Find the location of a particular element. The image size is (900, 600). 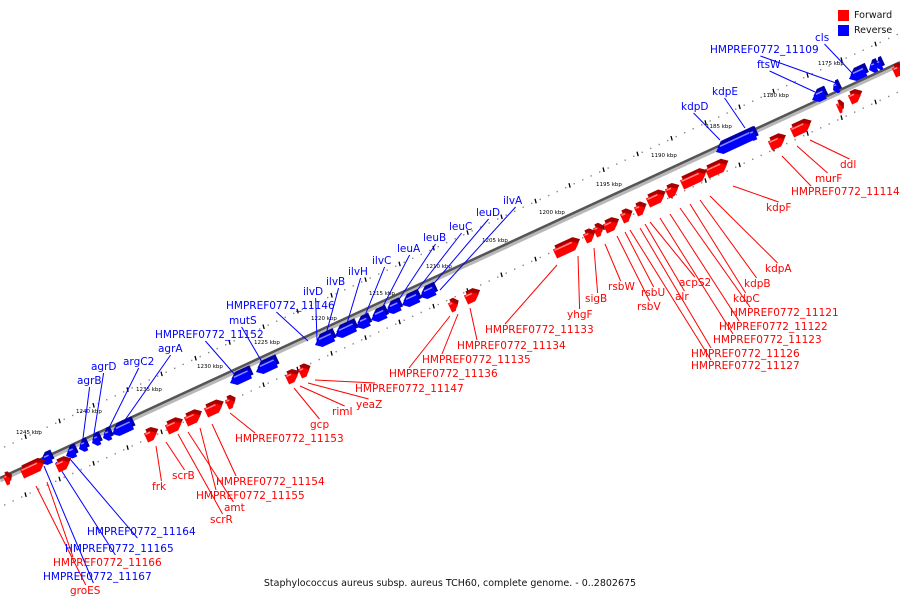

scale-label: 1240 kbp is located at coordinates (89, 412).